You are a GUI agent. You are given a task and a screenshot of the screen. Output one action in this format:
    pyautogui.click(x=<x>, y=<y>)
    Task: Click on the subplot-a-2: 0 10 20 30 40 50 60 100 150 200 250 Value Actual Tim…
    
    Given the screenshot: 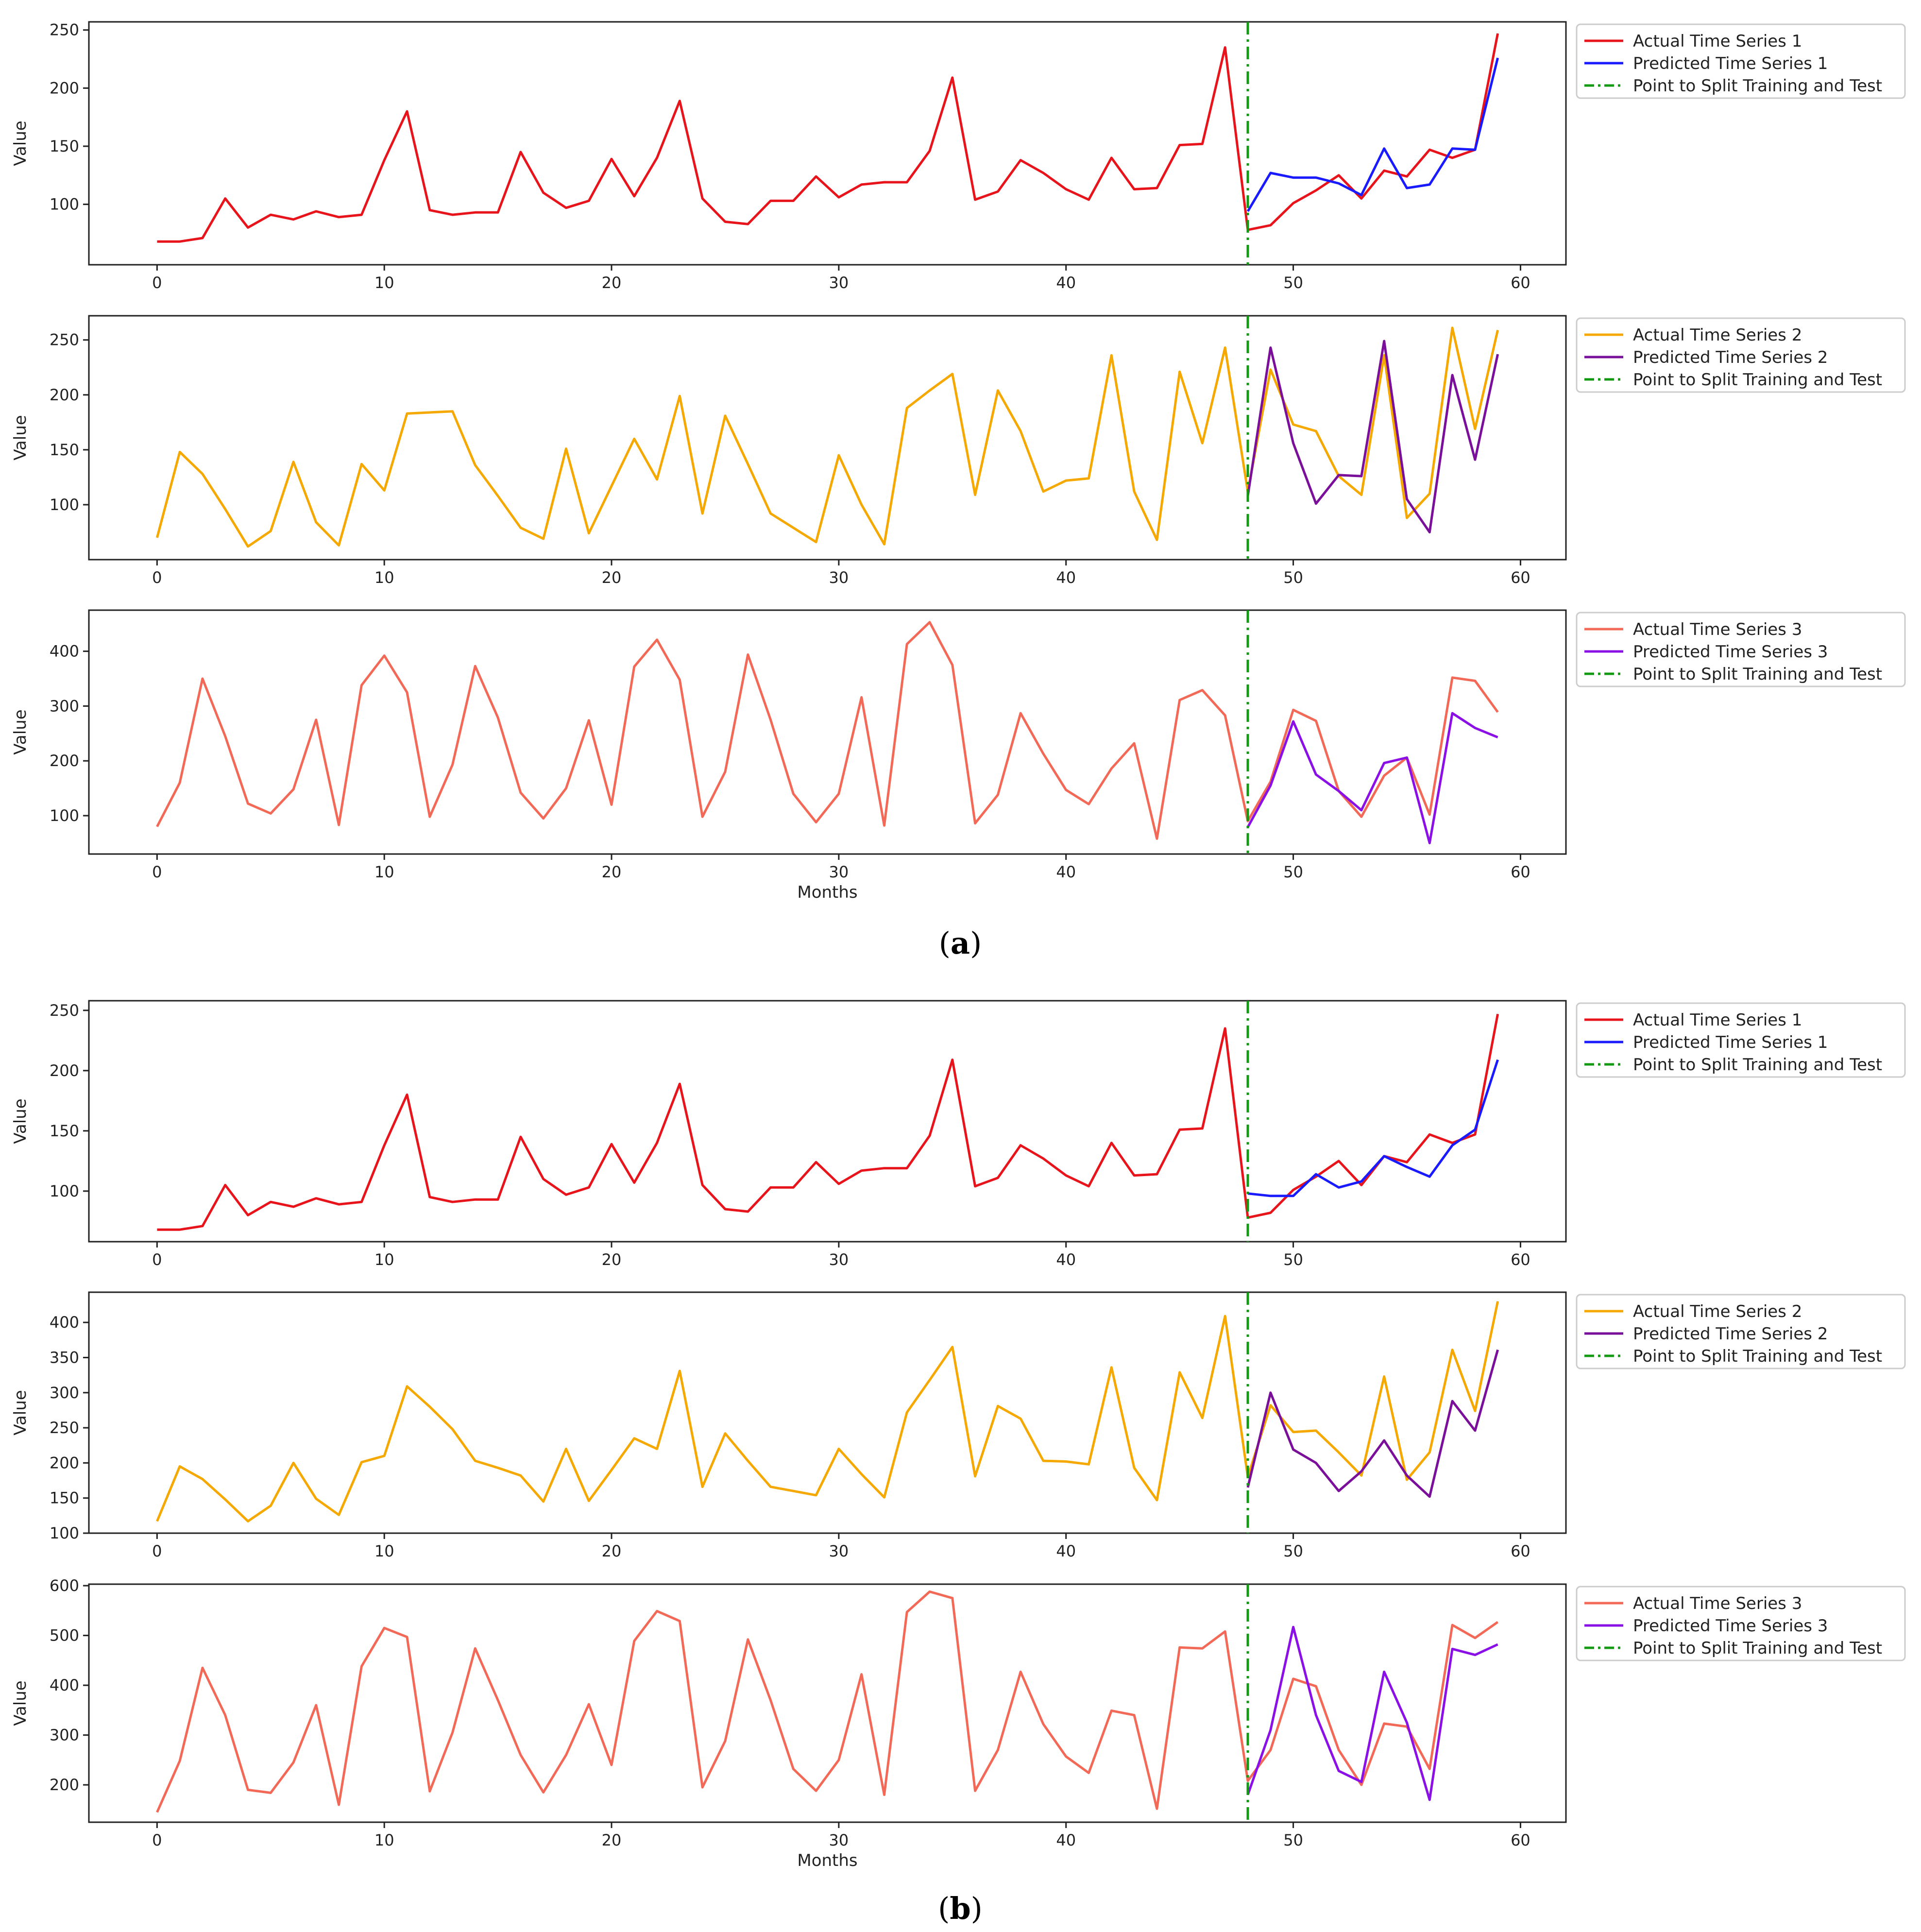 What is the action you would take?
    pyautogui.click(x=958, y=451)
    